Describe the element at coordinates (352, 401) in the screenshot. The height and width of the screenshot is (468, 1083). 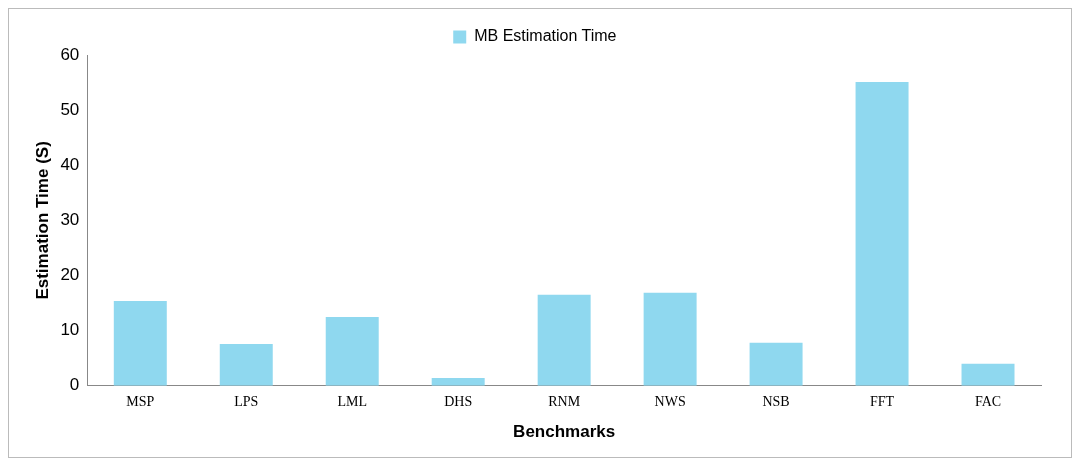
I see `x-tick-label: LML` at that location.